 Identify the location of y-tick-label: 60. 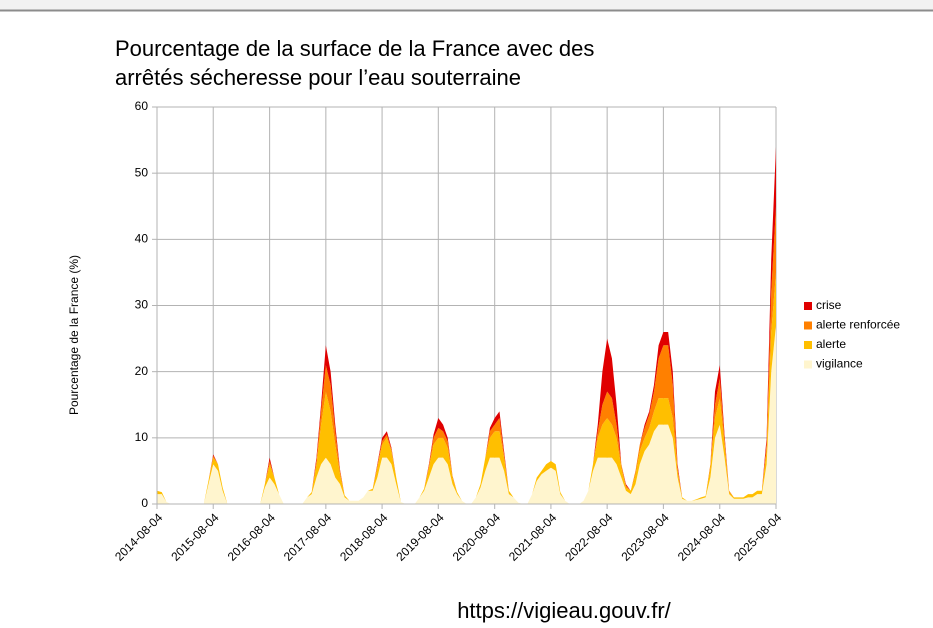
(142, 106).